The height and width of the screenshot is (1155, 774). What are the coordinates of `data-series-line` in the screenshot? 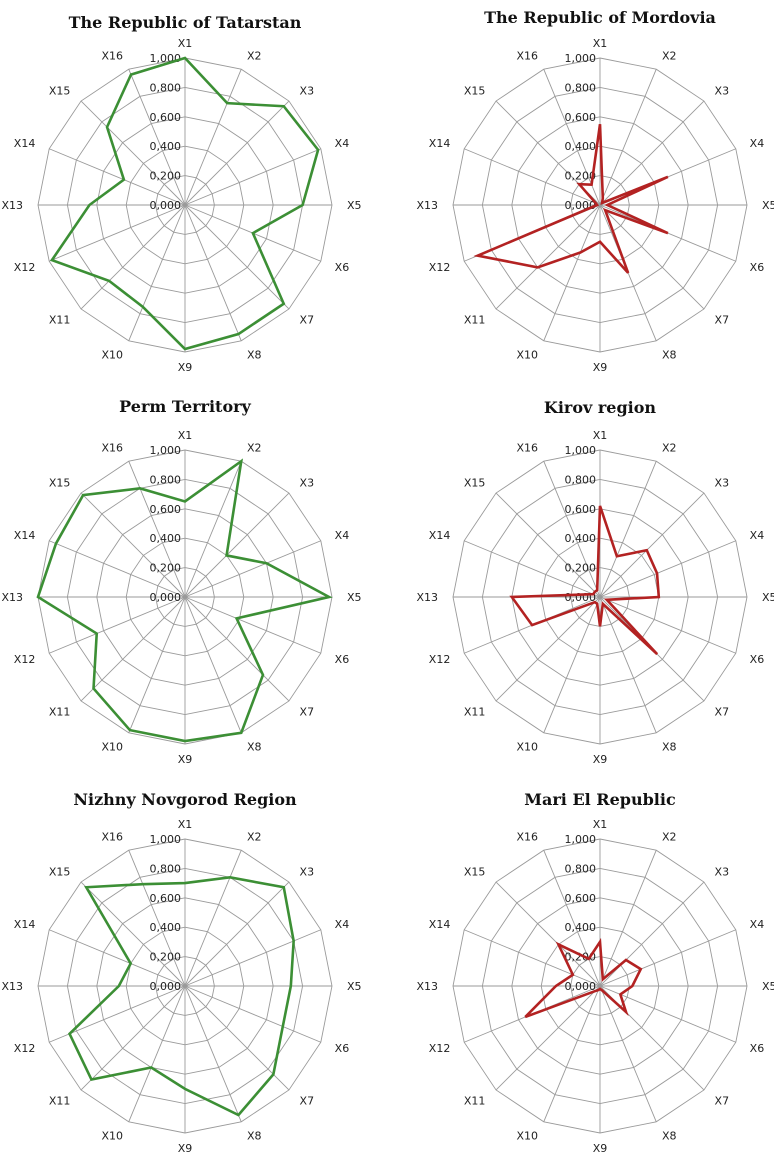 It's located at (184, 600).